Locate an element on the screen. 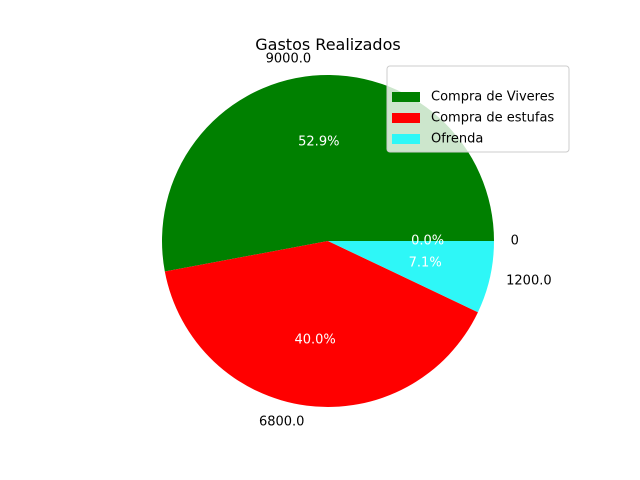  chart-title: Gastos Realizados is located at coordinates (327, 44).